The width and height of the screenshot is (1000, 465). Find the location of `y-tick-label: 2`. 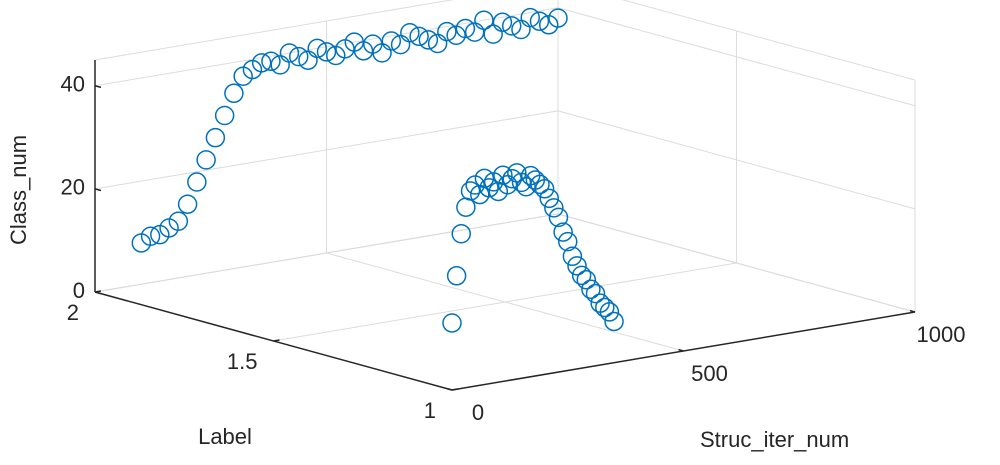

y-tick-label: 2 is located at coordinates (73, 312).